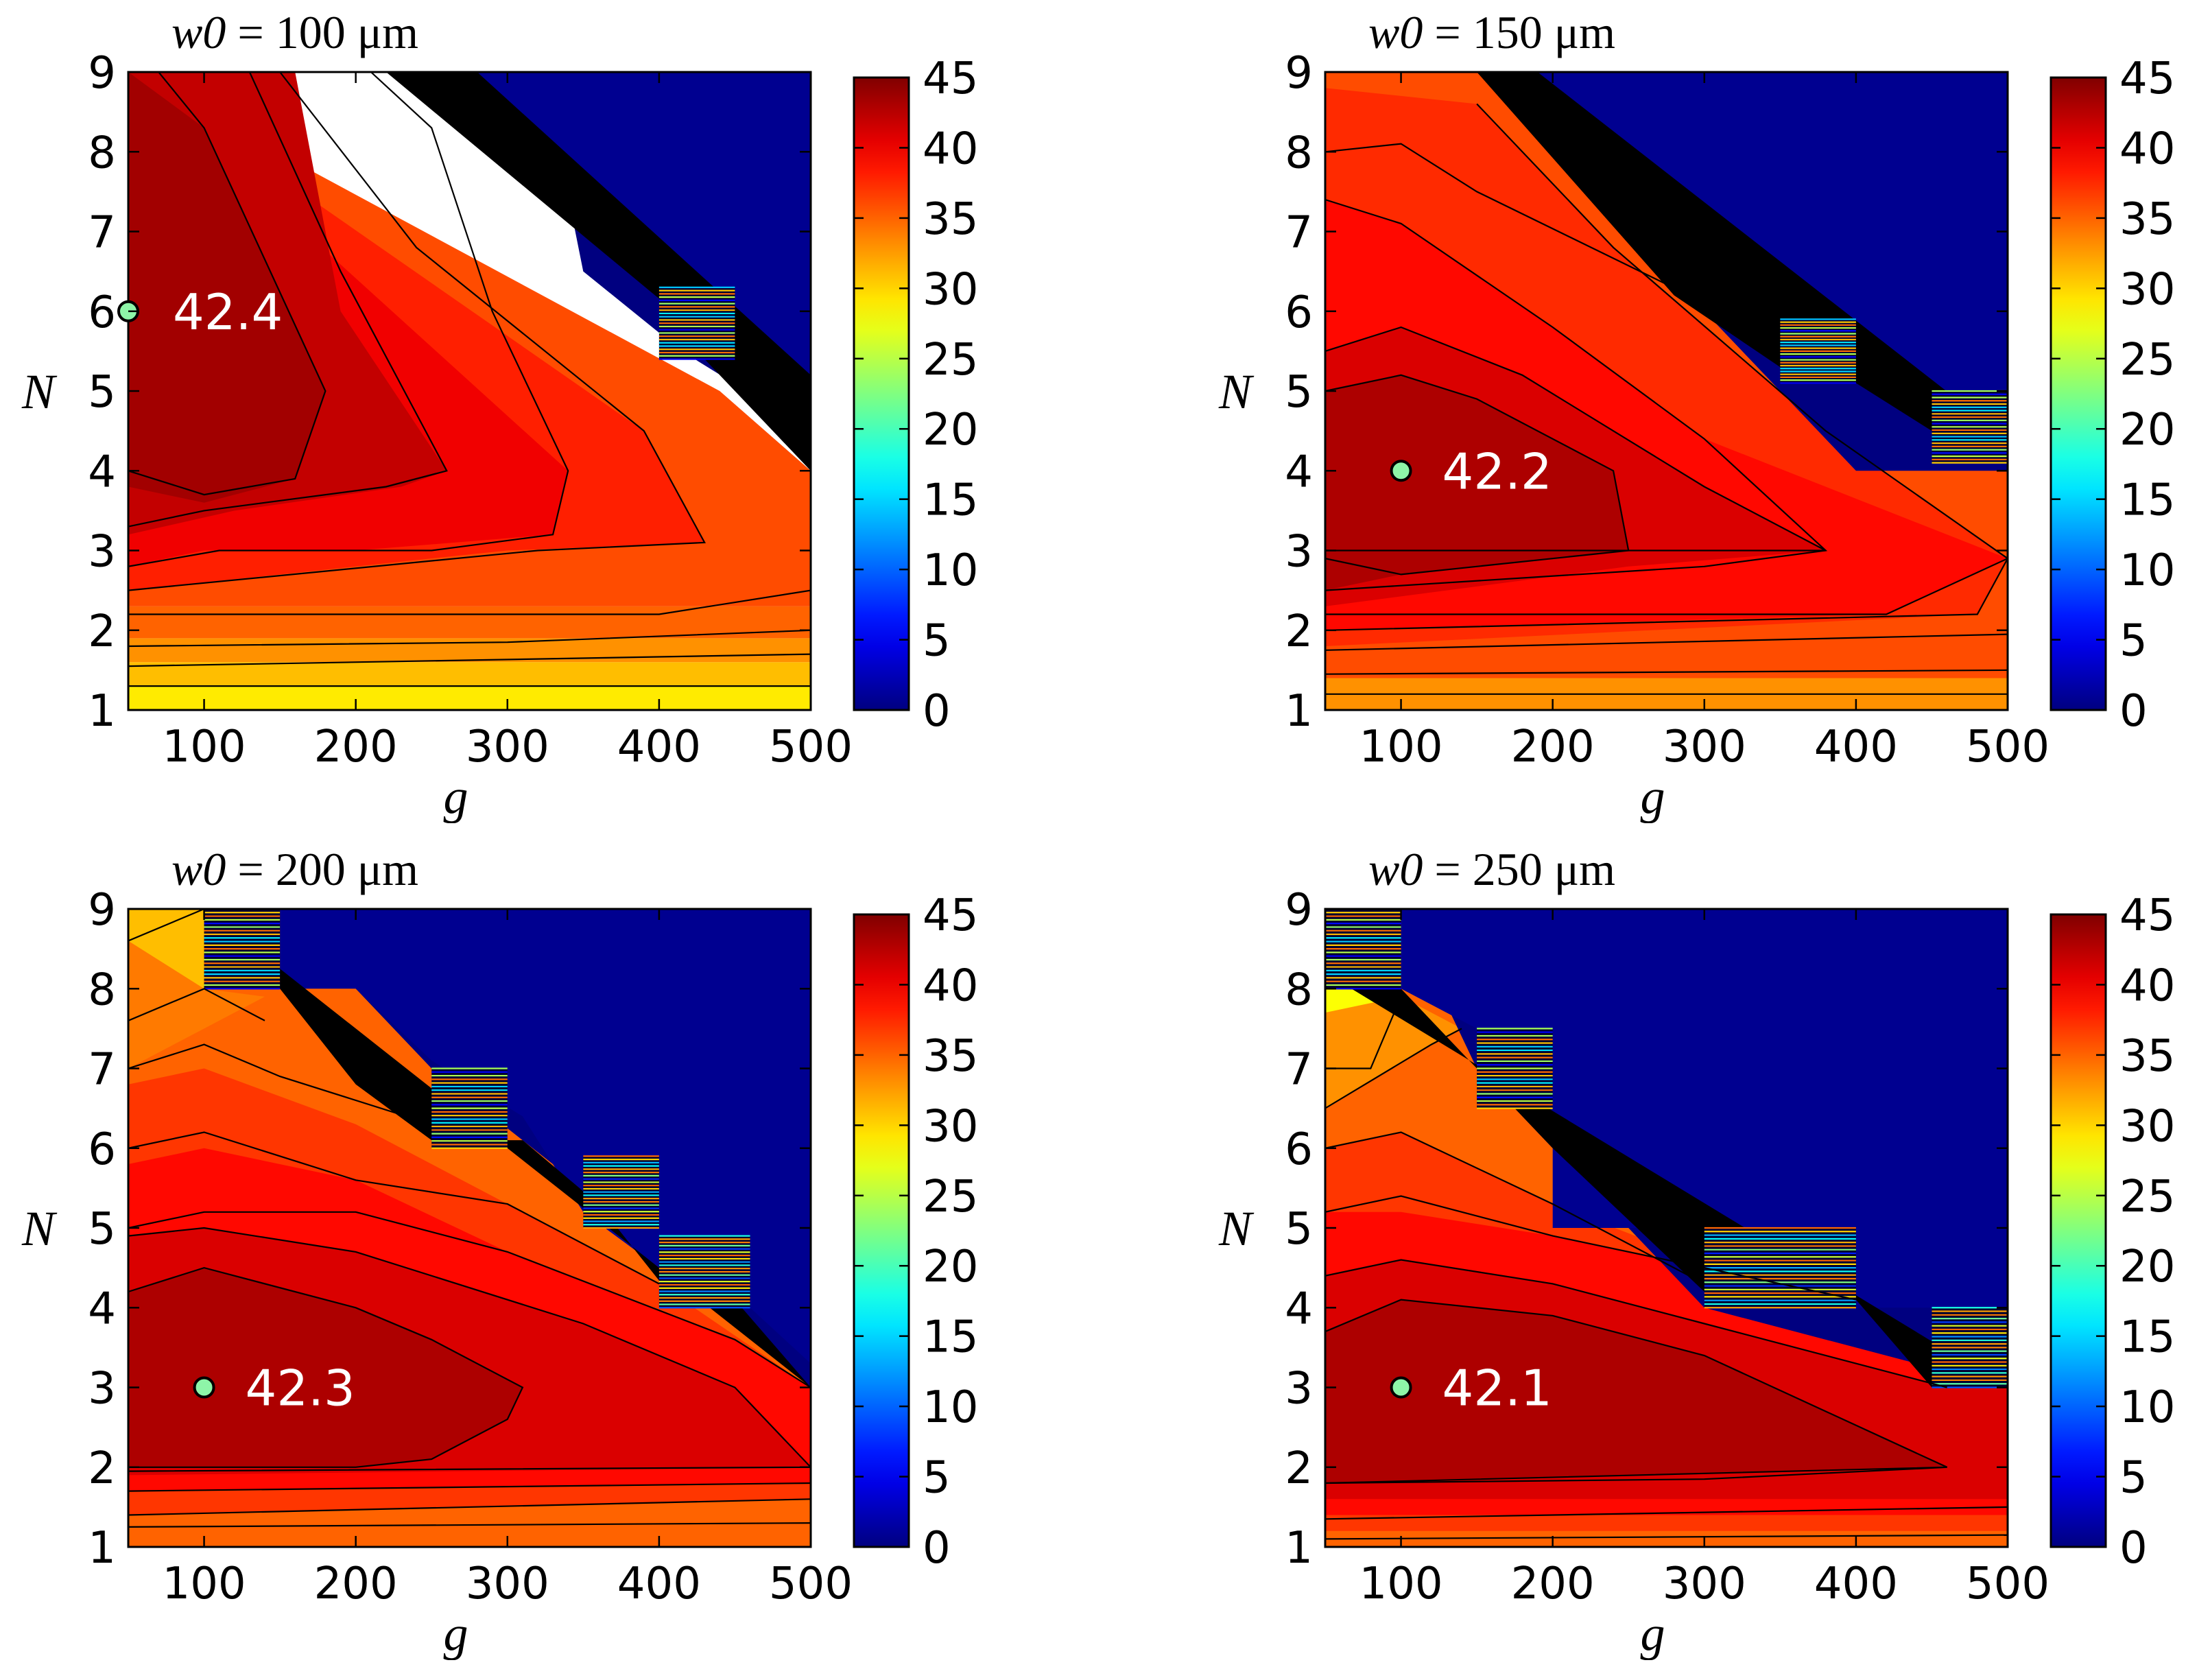 The width and height of the screenshot is (2186, 1680). Describe the element at coordinates (228, 312) in the screenshot. I see `max-value-label: 42.4` at that location.